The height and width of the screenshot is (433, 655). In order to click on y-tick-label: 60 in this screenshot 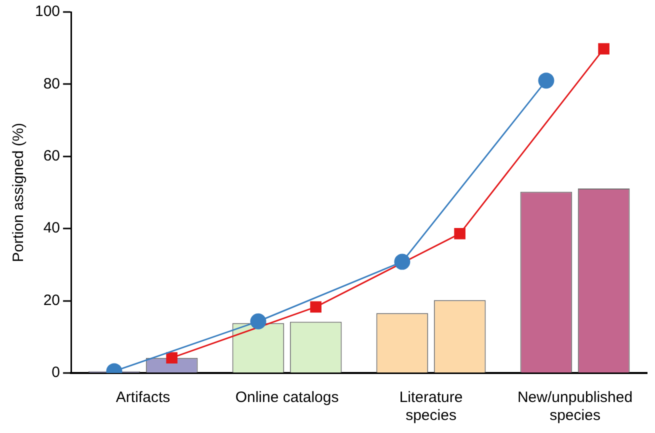, I will do `click(51, 156)`.